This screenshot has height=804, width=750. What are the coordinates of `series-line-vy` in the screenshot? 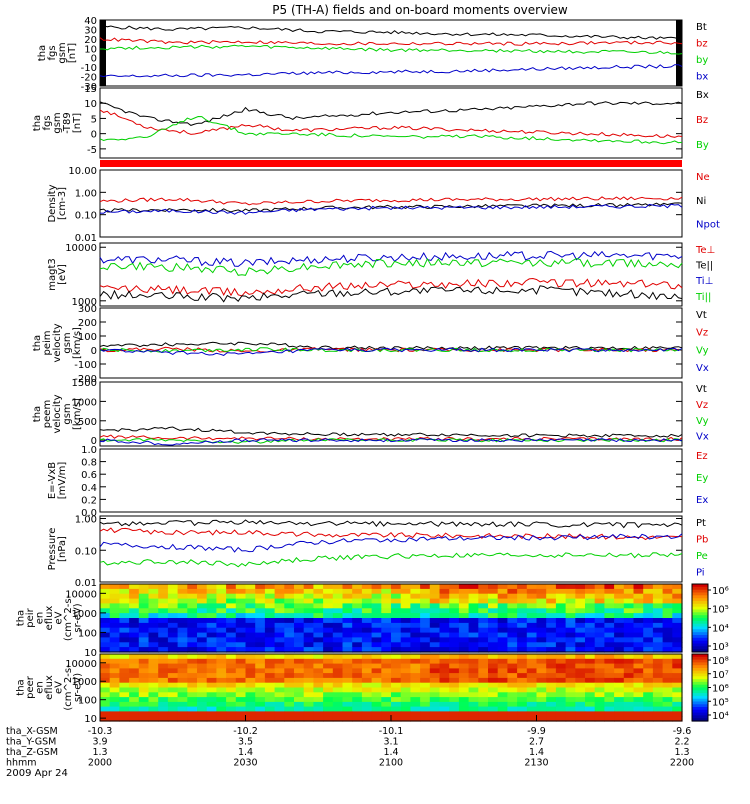 It's located at (391, 350).